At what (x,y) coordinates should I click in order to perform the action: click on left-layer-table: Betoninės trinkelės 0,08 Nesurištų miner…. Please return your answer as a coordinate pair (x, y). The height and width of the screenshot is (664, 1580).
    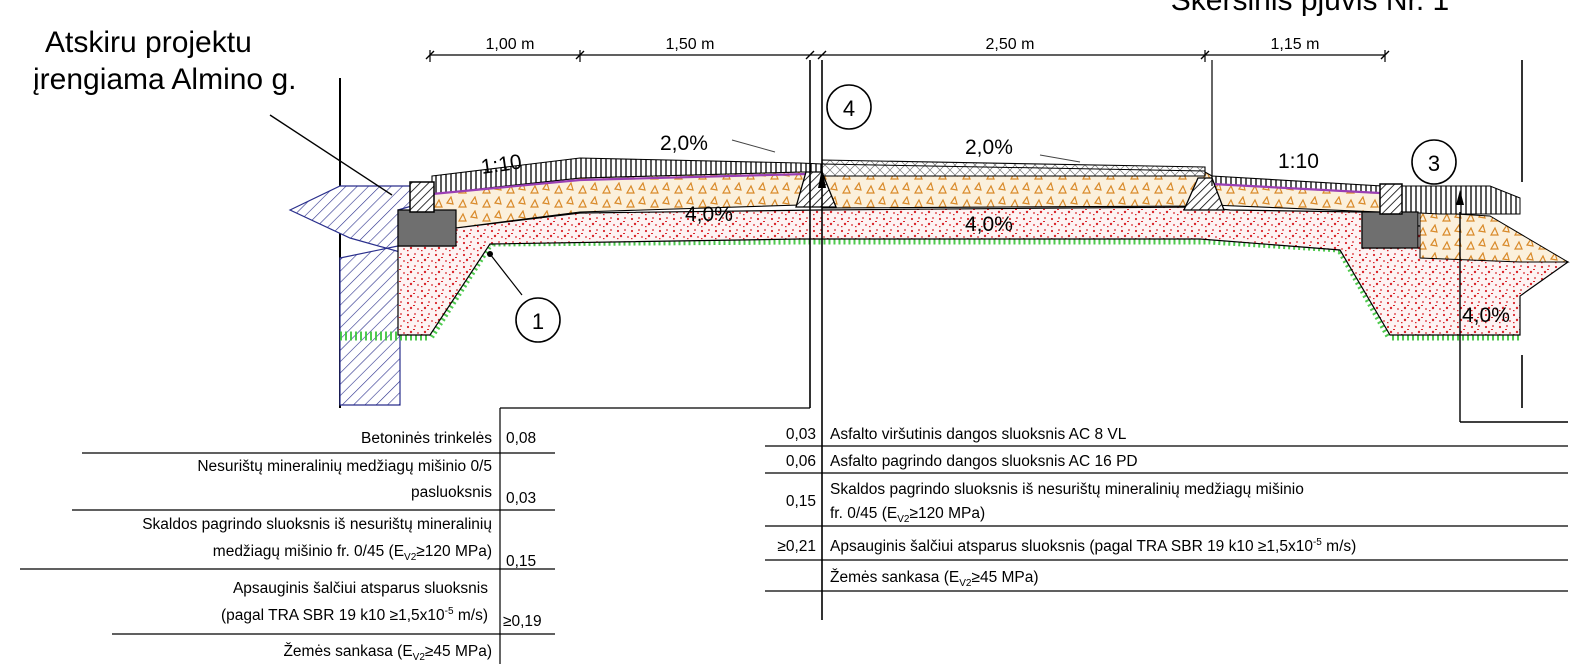
    Looking at the image, I should click on (341, 546).